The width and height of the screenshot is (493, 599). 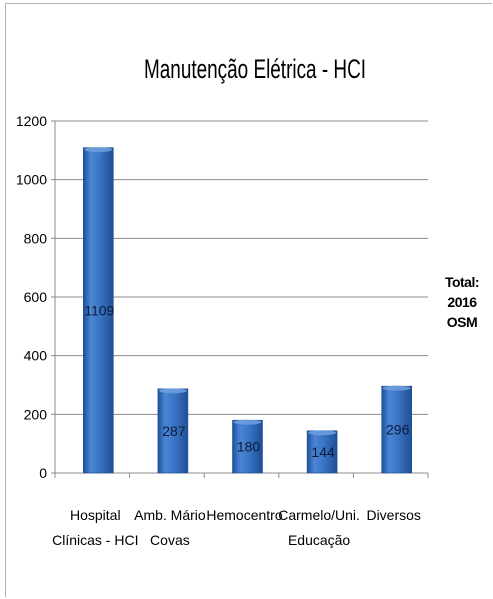 I want to click on x-tick-label: Diversos, so click(x=393, y=515).